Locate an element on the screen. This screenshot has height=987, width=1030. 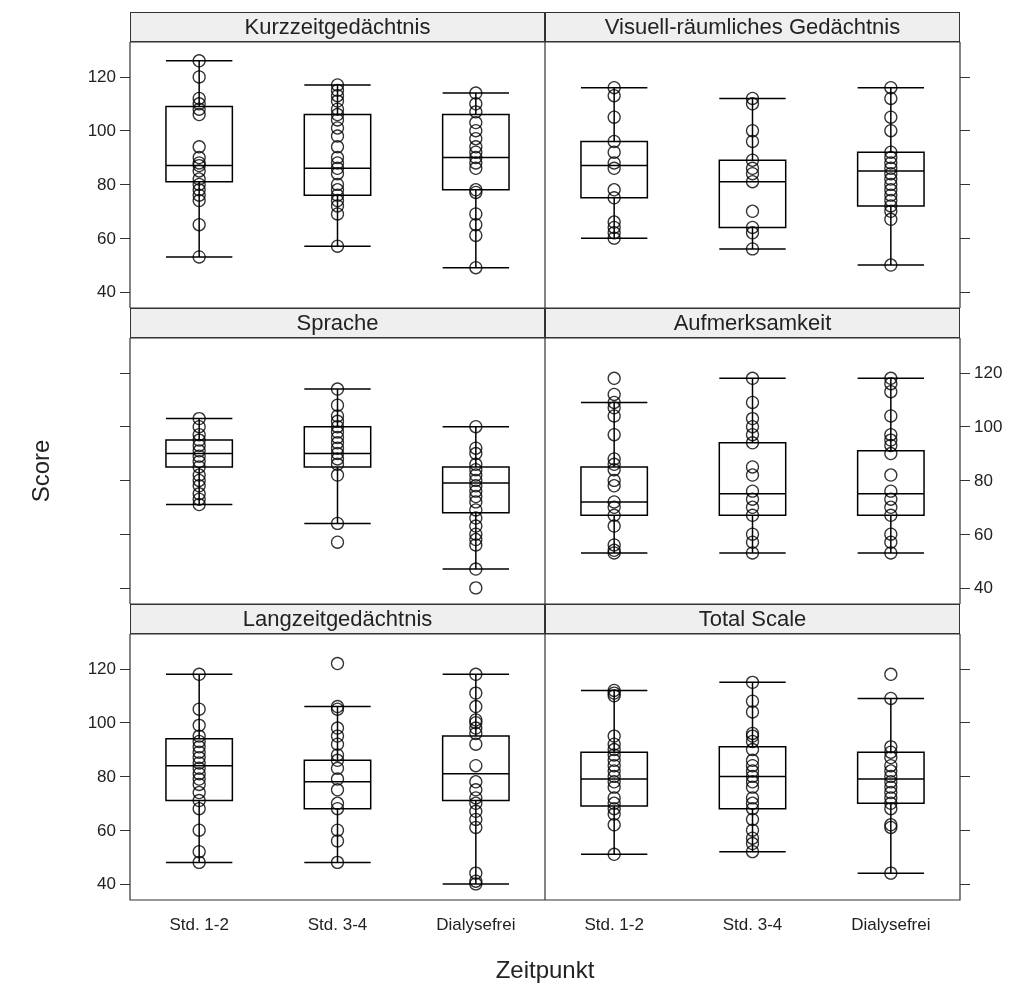
x-axis-title: Zeitpunkt is located at coordinates (545, 970).